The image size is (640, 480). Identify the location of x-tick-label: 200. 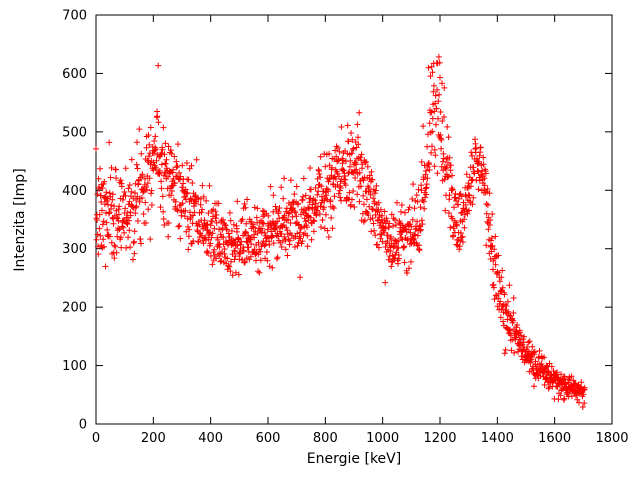
(153, 438).